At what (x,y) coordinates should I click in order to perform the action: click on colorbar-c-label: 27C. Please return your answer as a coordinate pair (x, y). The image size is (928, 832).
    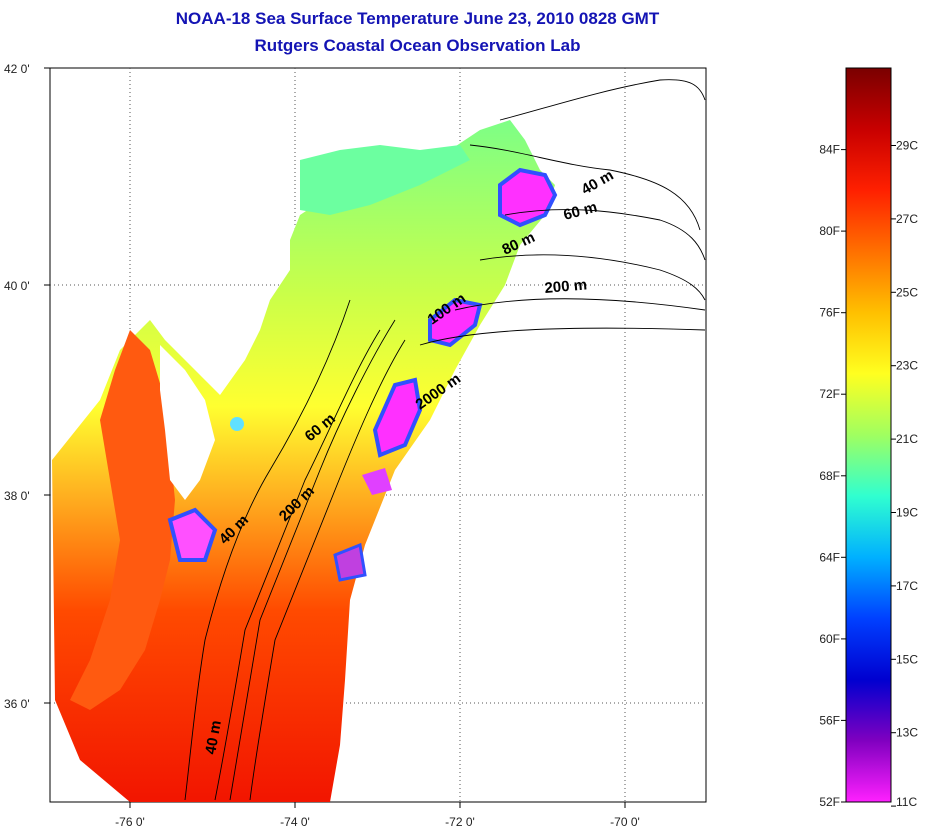
    Looking at the image, I should click on (907, 219).